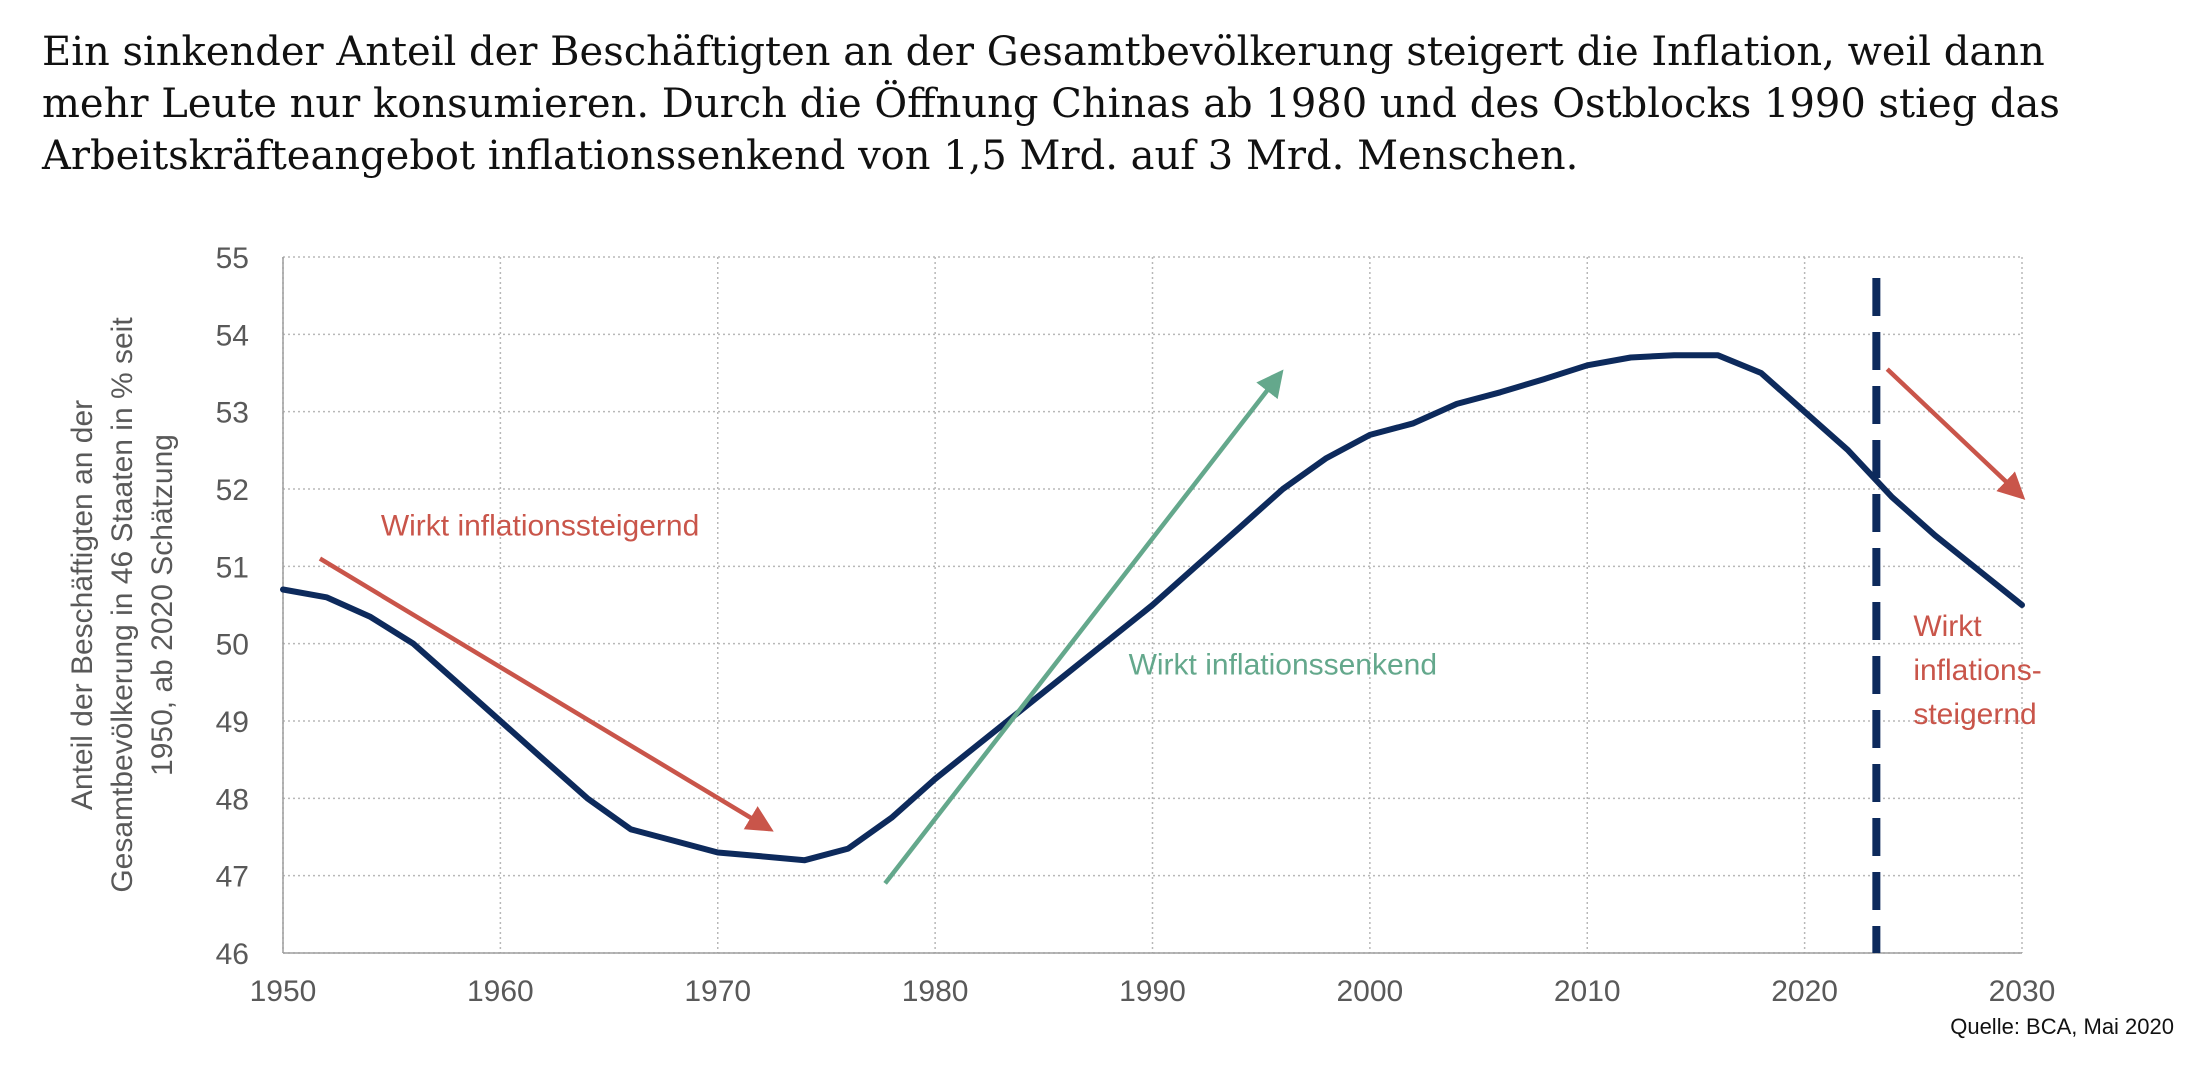 This screenshot has width=2208, height=1067. I want to click on y-tick-label: 55, so click(232, 258).